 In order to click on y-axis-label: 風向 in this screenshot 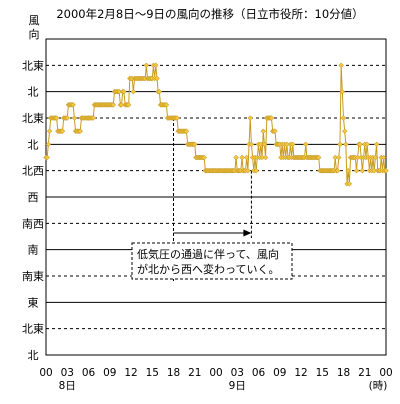, I will do `click(34, 27)`.